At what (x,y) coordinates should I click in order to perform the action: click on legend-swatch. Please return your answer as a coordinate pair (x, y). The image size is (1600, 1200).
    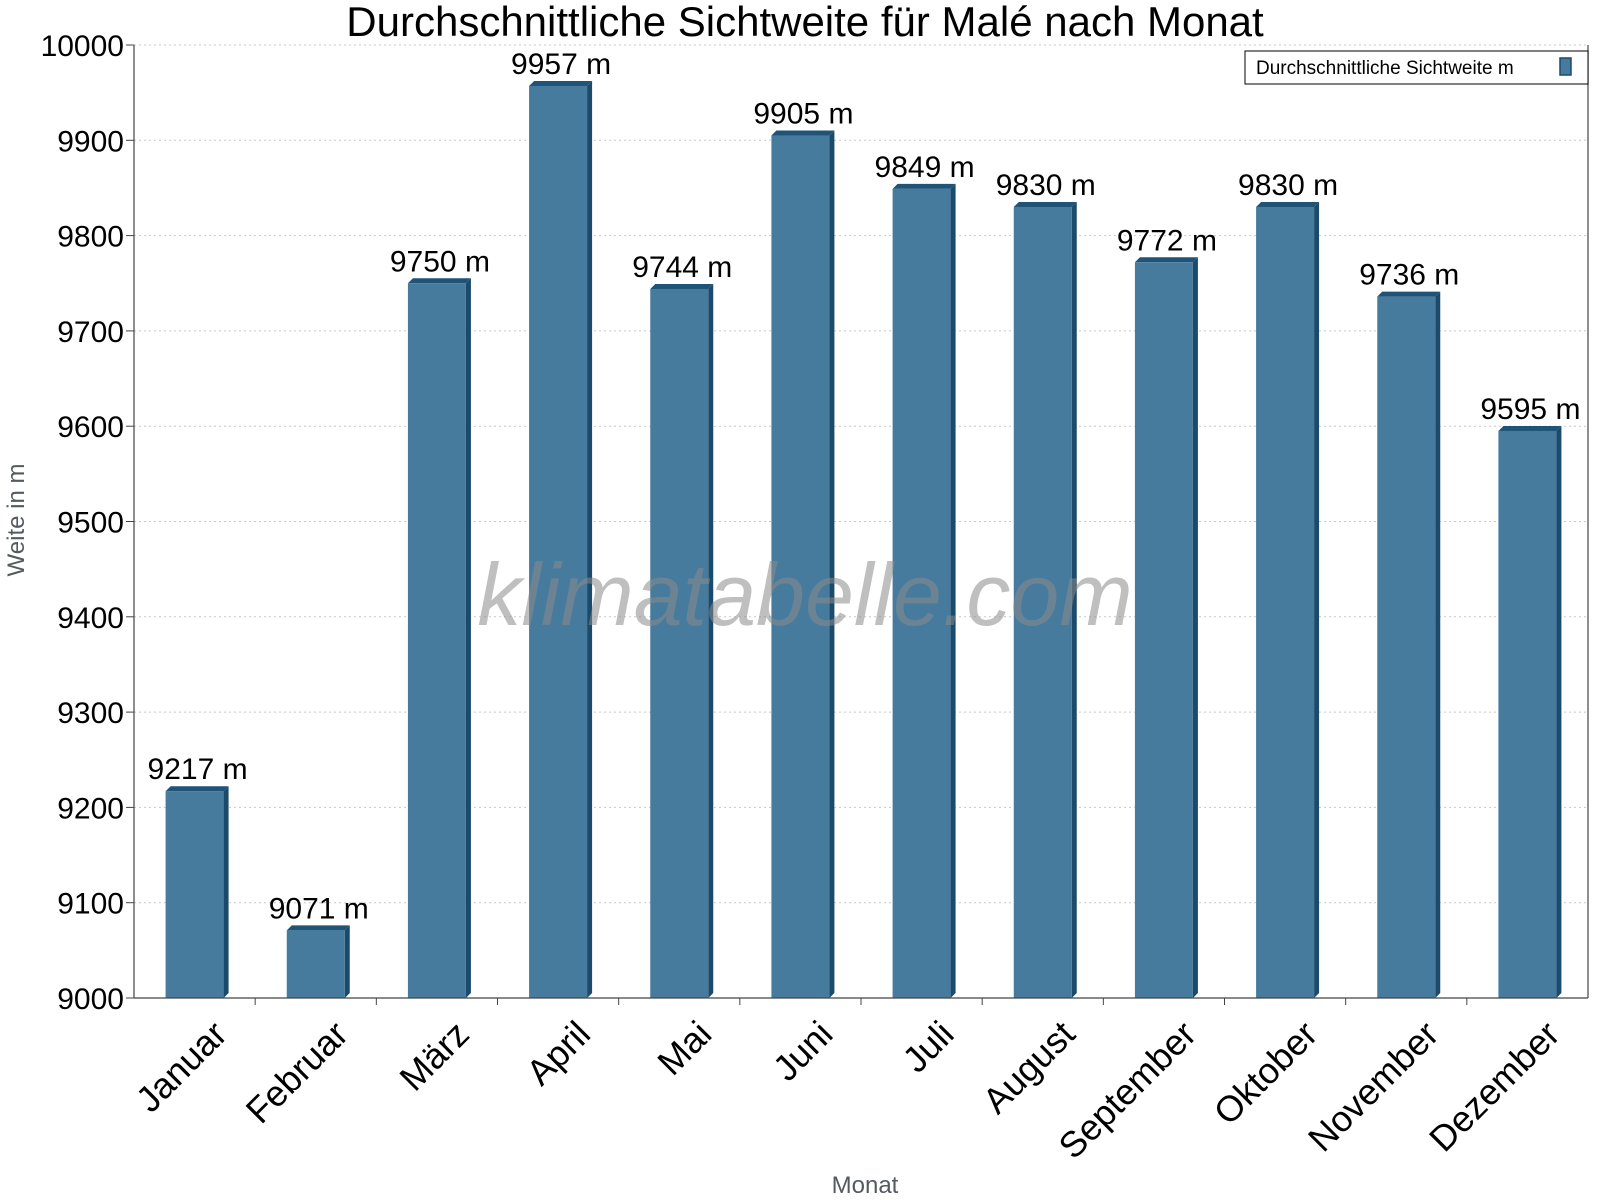
    Looking at the image, I should click on (1565, 66).